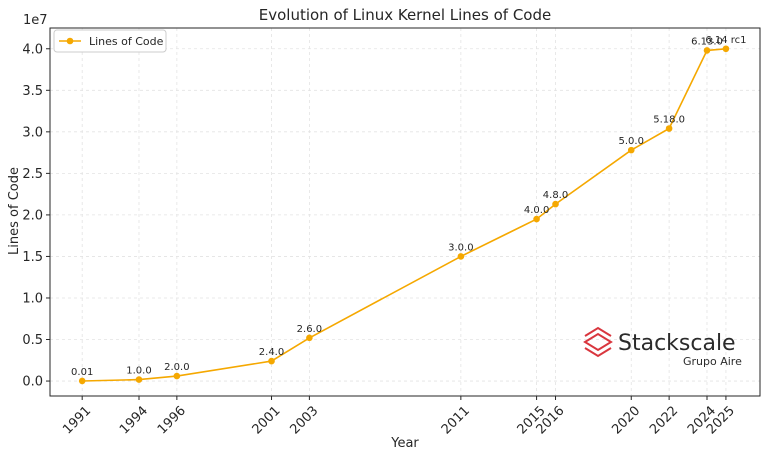 The height and width of the screenshot is (458, 768). I want to click on stackscale-logo: Stackscale Grupo Aire, so click(662, 347).